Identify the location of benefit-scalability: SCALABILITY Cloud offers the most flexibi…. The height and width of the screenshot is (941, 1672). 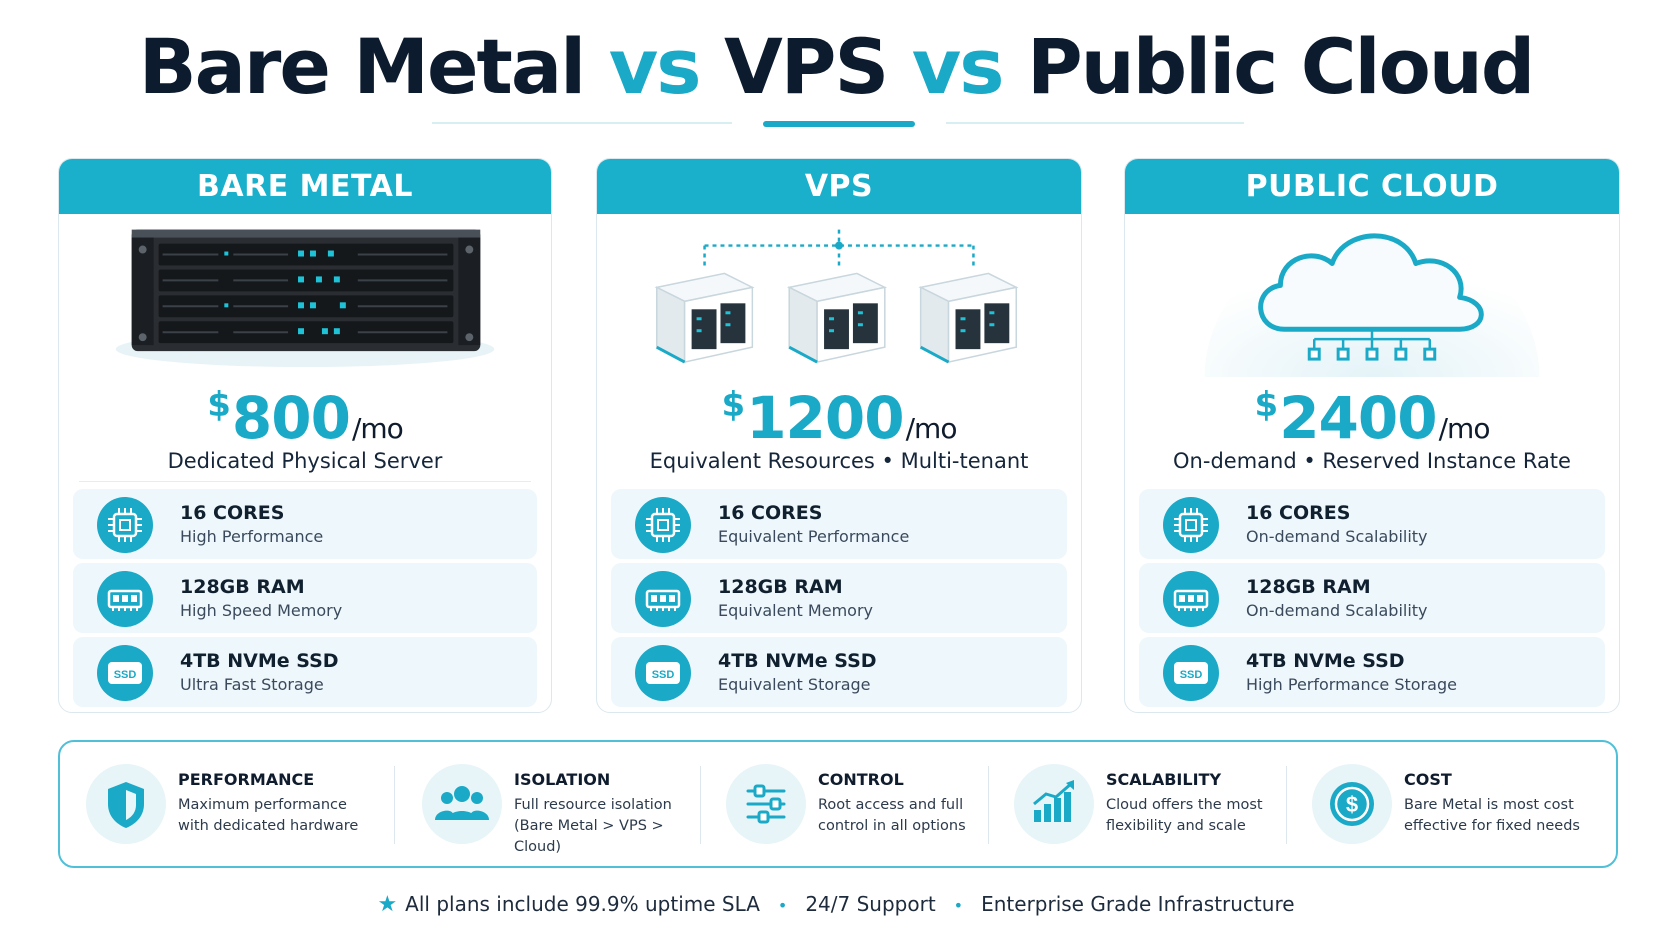
(1133, 804).